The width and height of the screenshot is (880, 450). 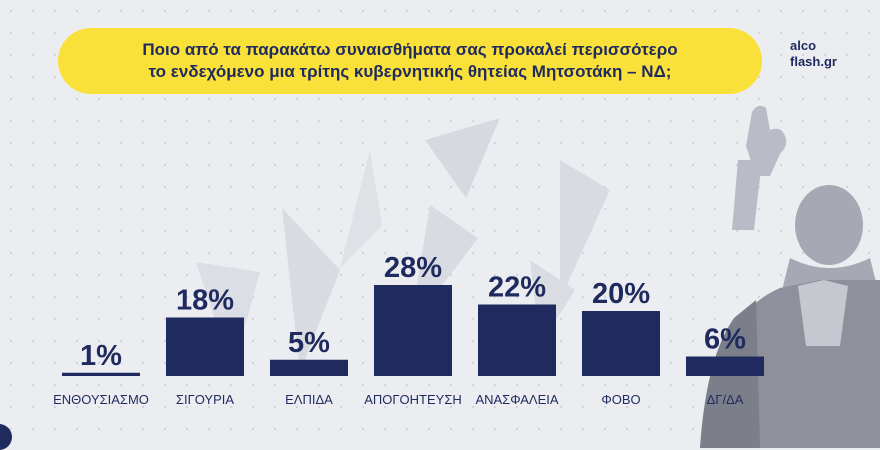 What do you see at coordinates (516, 399) in the screenshot?
I see `category-label-5: ΑΝΑΣΦΑΛΕΙΑ` at bounding box center [516, 399].